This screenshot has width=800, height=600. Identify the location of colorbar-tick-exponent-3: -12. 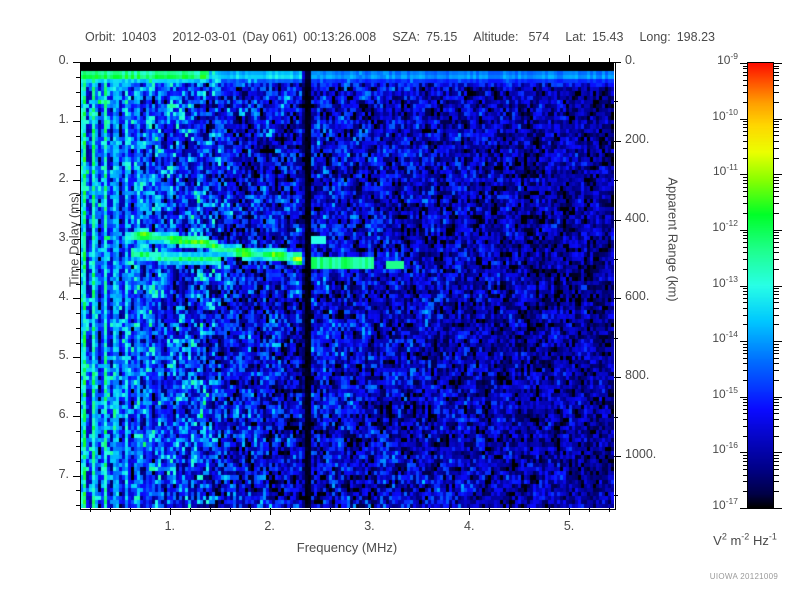
(731, 222).